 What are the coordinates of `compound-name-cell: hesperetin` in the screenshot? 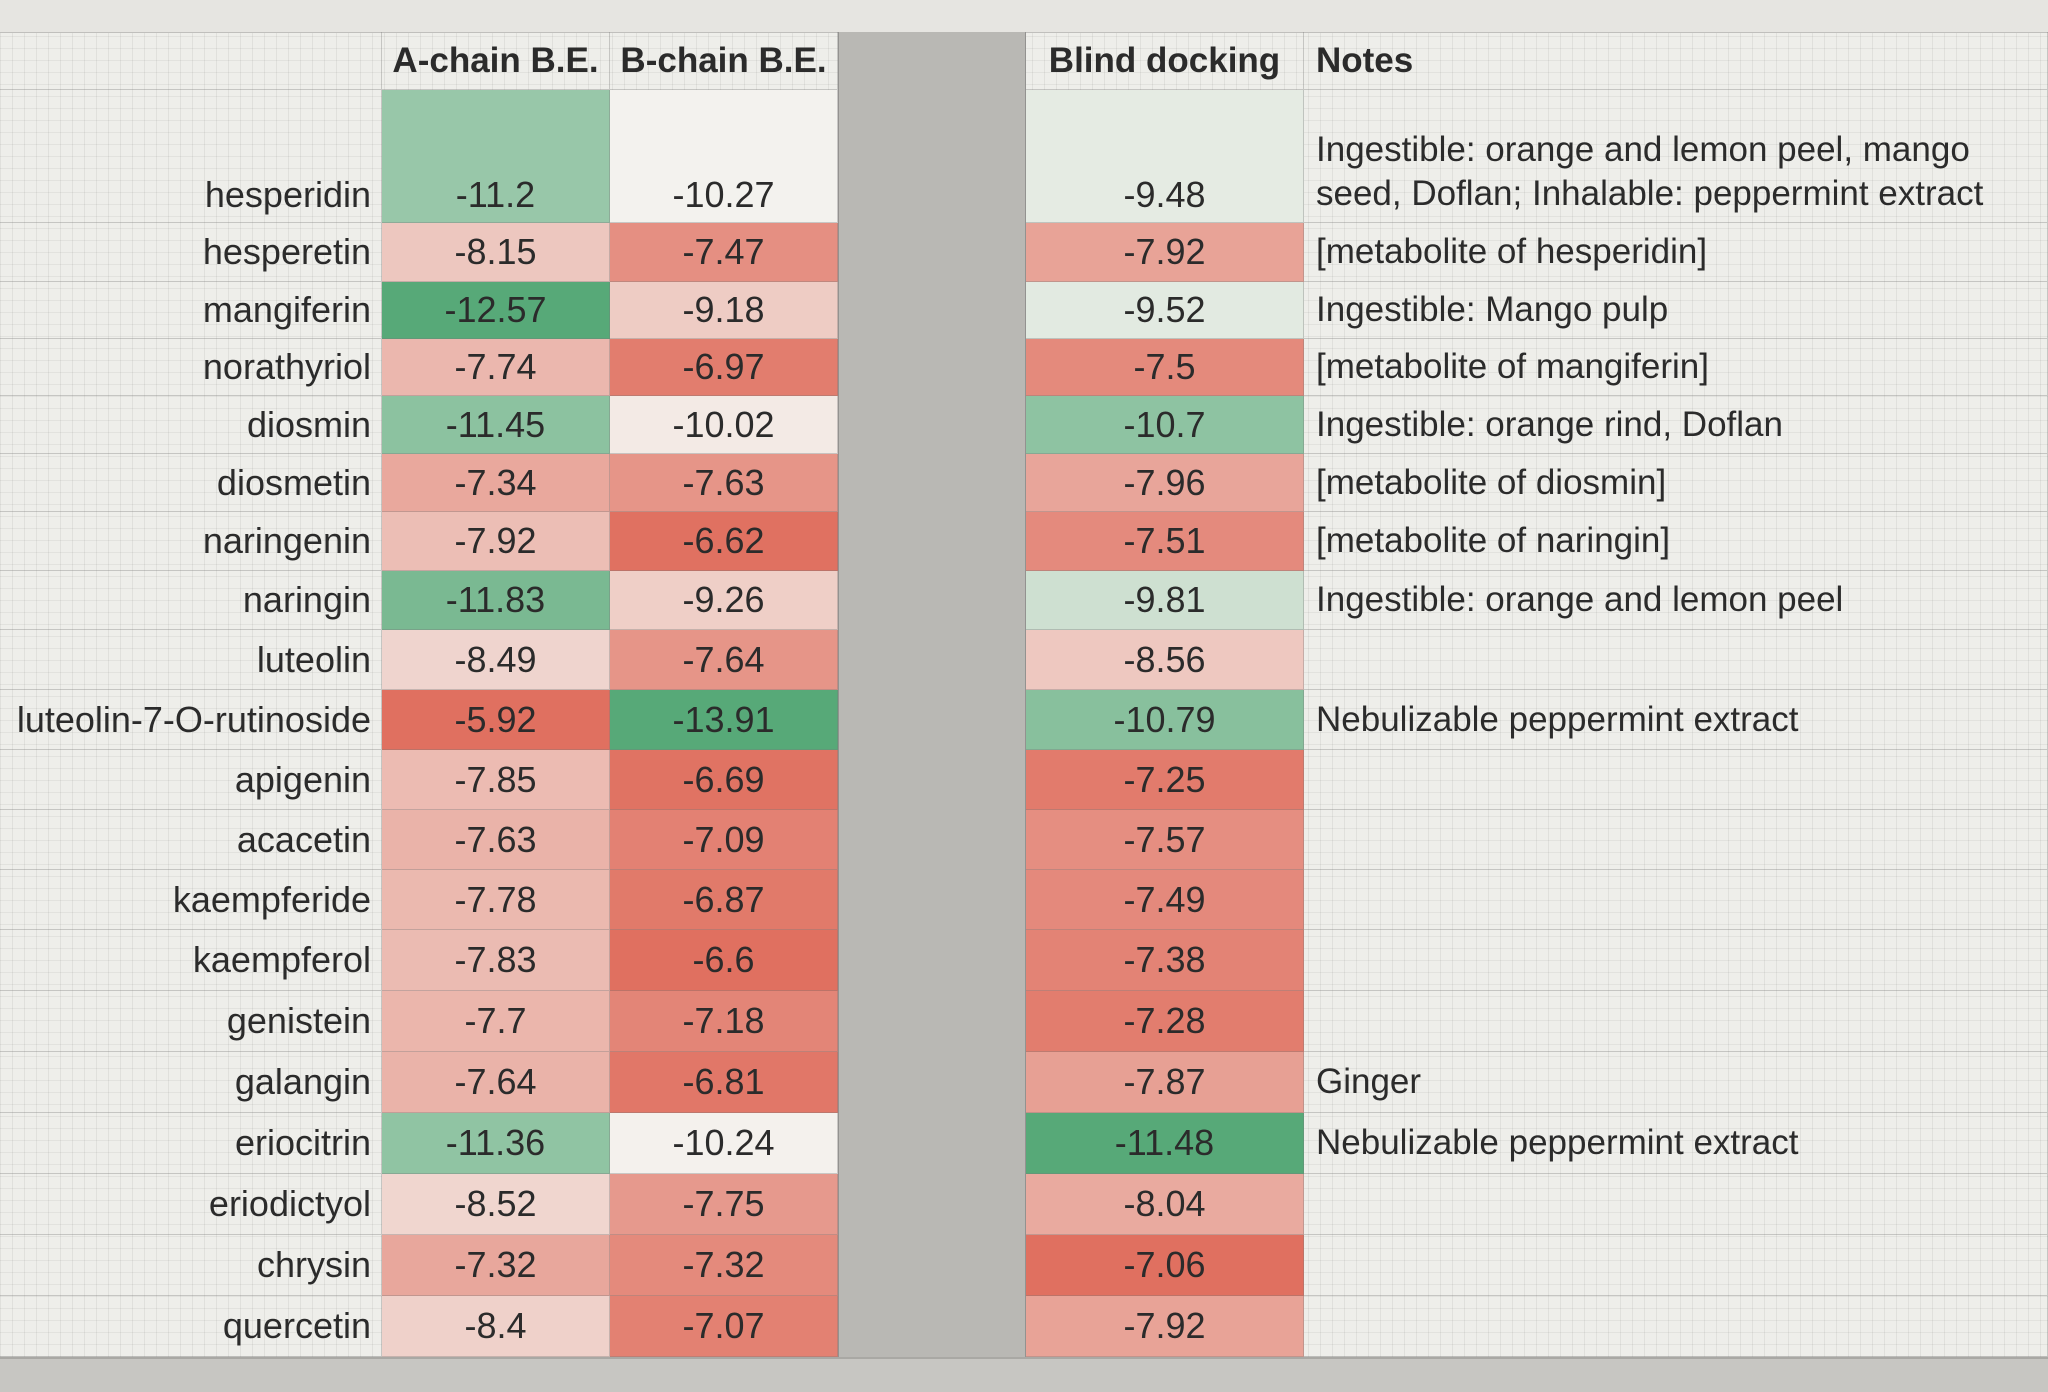 It's located at (191, 252).